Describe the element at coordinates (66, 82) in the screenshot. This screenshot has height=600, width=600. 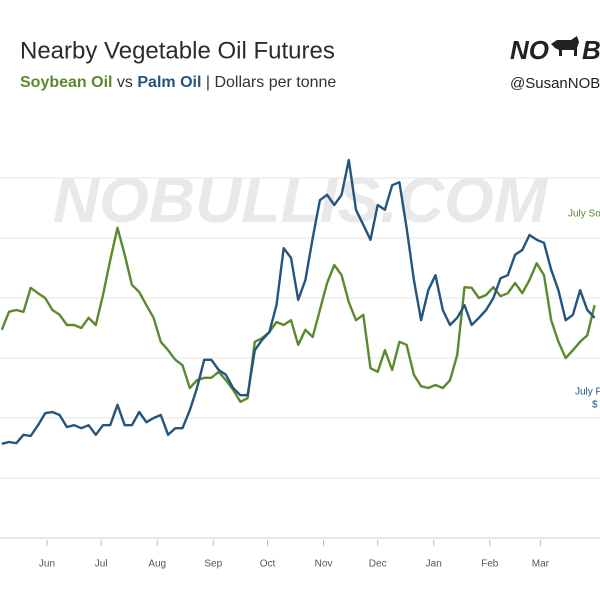
I see `legend-soybean: Soybean Oil` at that location.